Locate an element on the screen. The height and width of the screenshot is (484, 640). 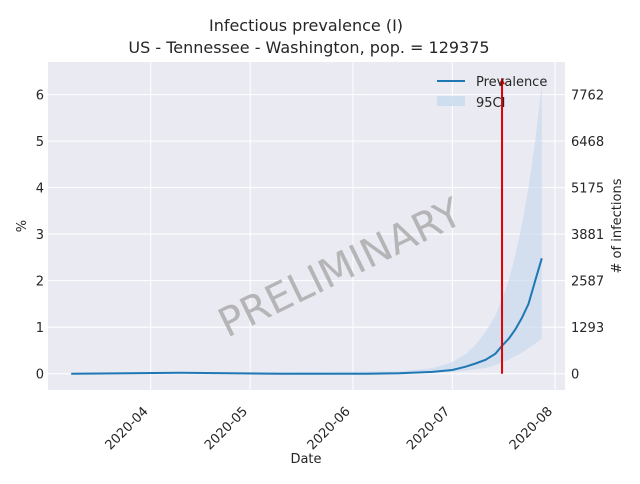
marker-layer is located at coordinates (502, 226).